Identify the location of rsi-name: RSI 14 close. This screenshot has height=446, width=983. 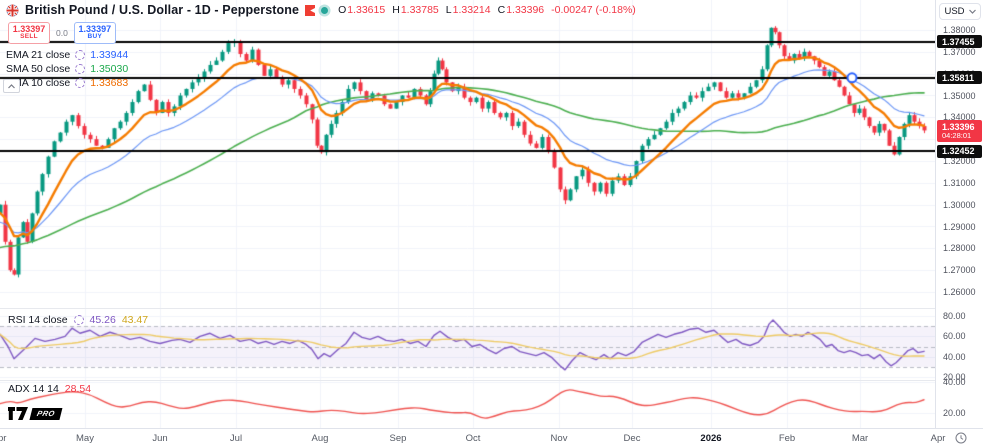
(38, 320).